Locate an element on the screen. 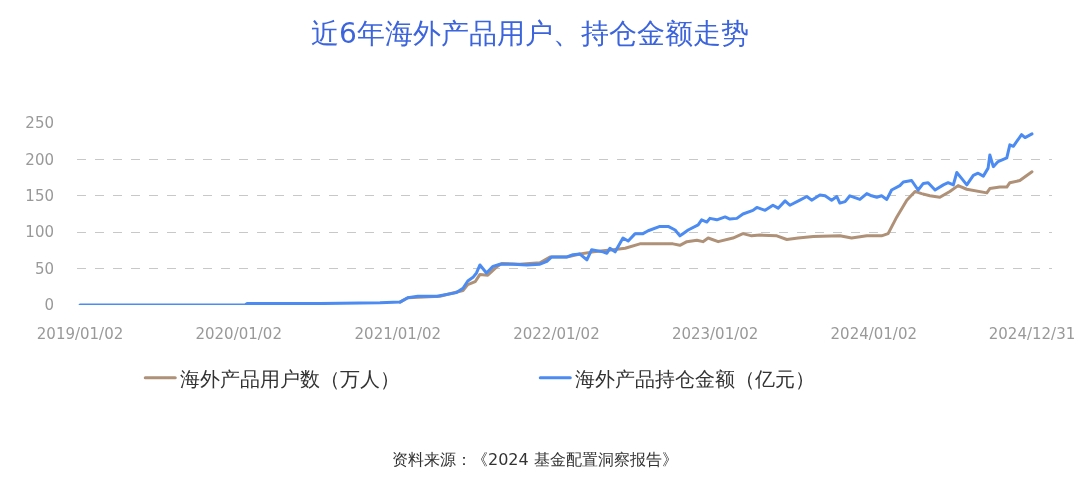 This screenshot has height=483, width=1079. legend-label: 海外产品持仓金额（亿元） is located at coordinates (695, 378).